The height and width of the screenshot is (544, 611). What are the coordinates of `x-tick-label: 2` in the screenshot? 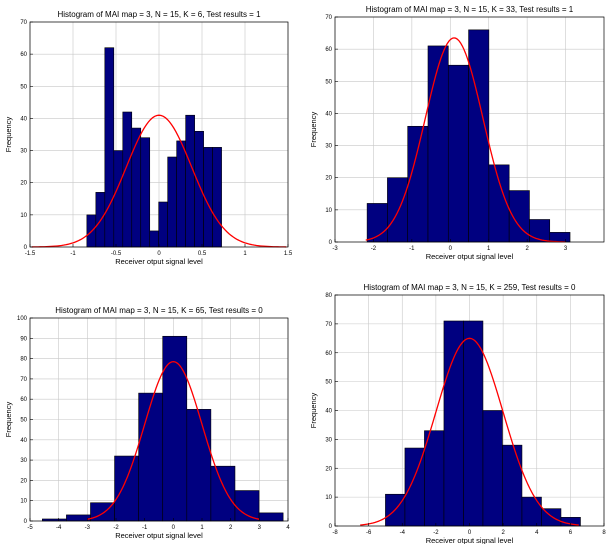 It's located at (503, 533).